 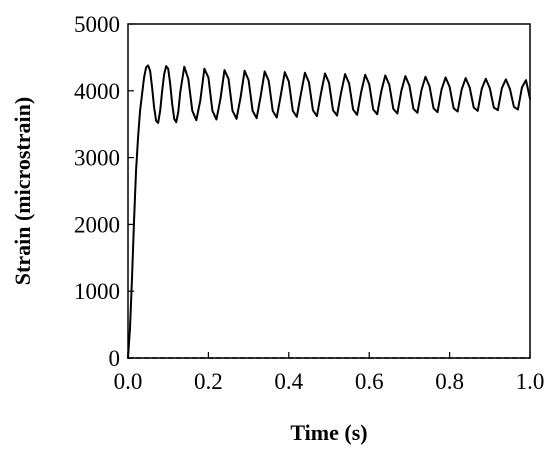 I want to click on x-tick-label: 0.0, so click(x=128, y=381).